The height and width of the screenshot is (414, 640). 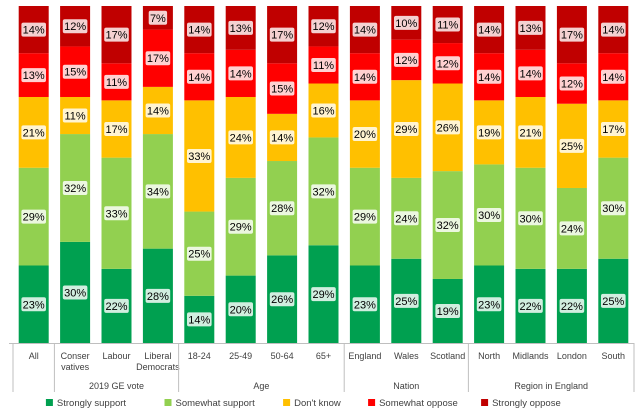 What do you see at coordinates (406, 302) in the screenshot?
I see `data-label-strongly-support-wales: 25%` at bounding box center [406, 302].